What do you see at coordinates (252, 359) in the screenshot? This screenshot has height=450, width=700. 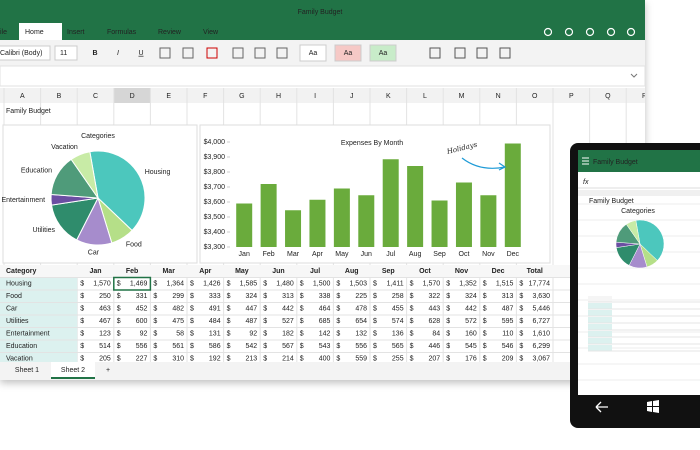 I see `table-cell: 213` at bounding box center [252, 359].